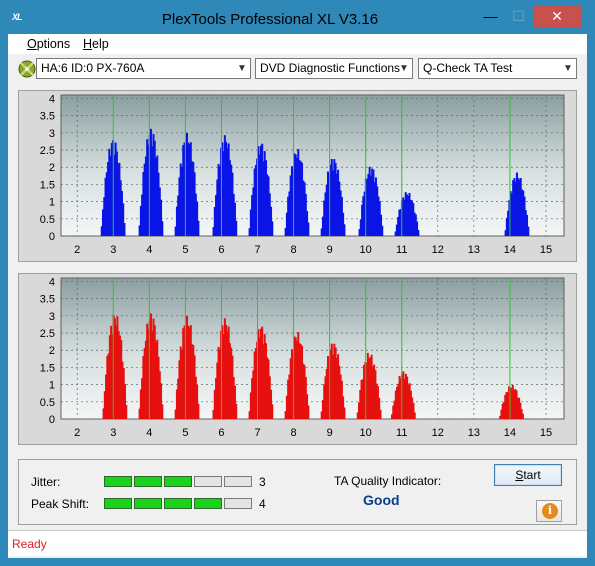 Image resolution: width=595 pixels, height=566 pixels. I want to click on x-tick-label: 10, so click(366, 250).